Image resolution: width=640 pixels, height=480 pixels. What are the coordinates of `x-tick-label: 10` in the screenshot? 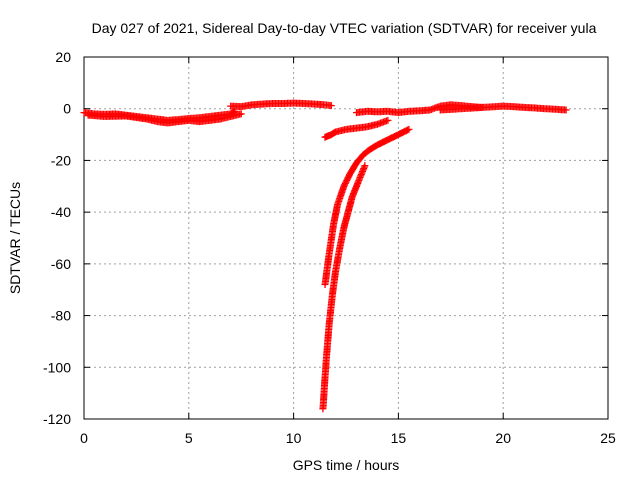 It's located at (294, 438).